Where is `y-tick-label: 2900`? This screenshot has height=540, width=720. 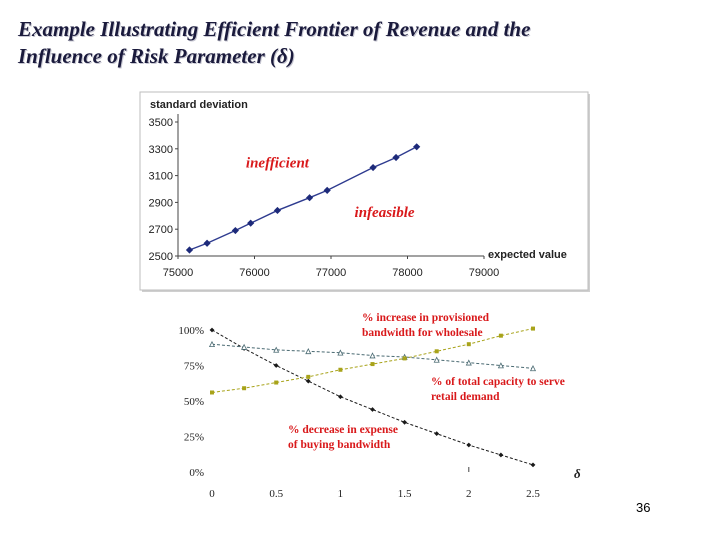
y-tick-label: 2900 is located at coordinates (161, 203).